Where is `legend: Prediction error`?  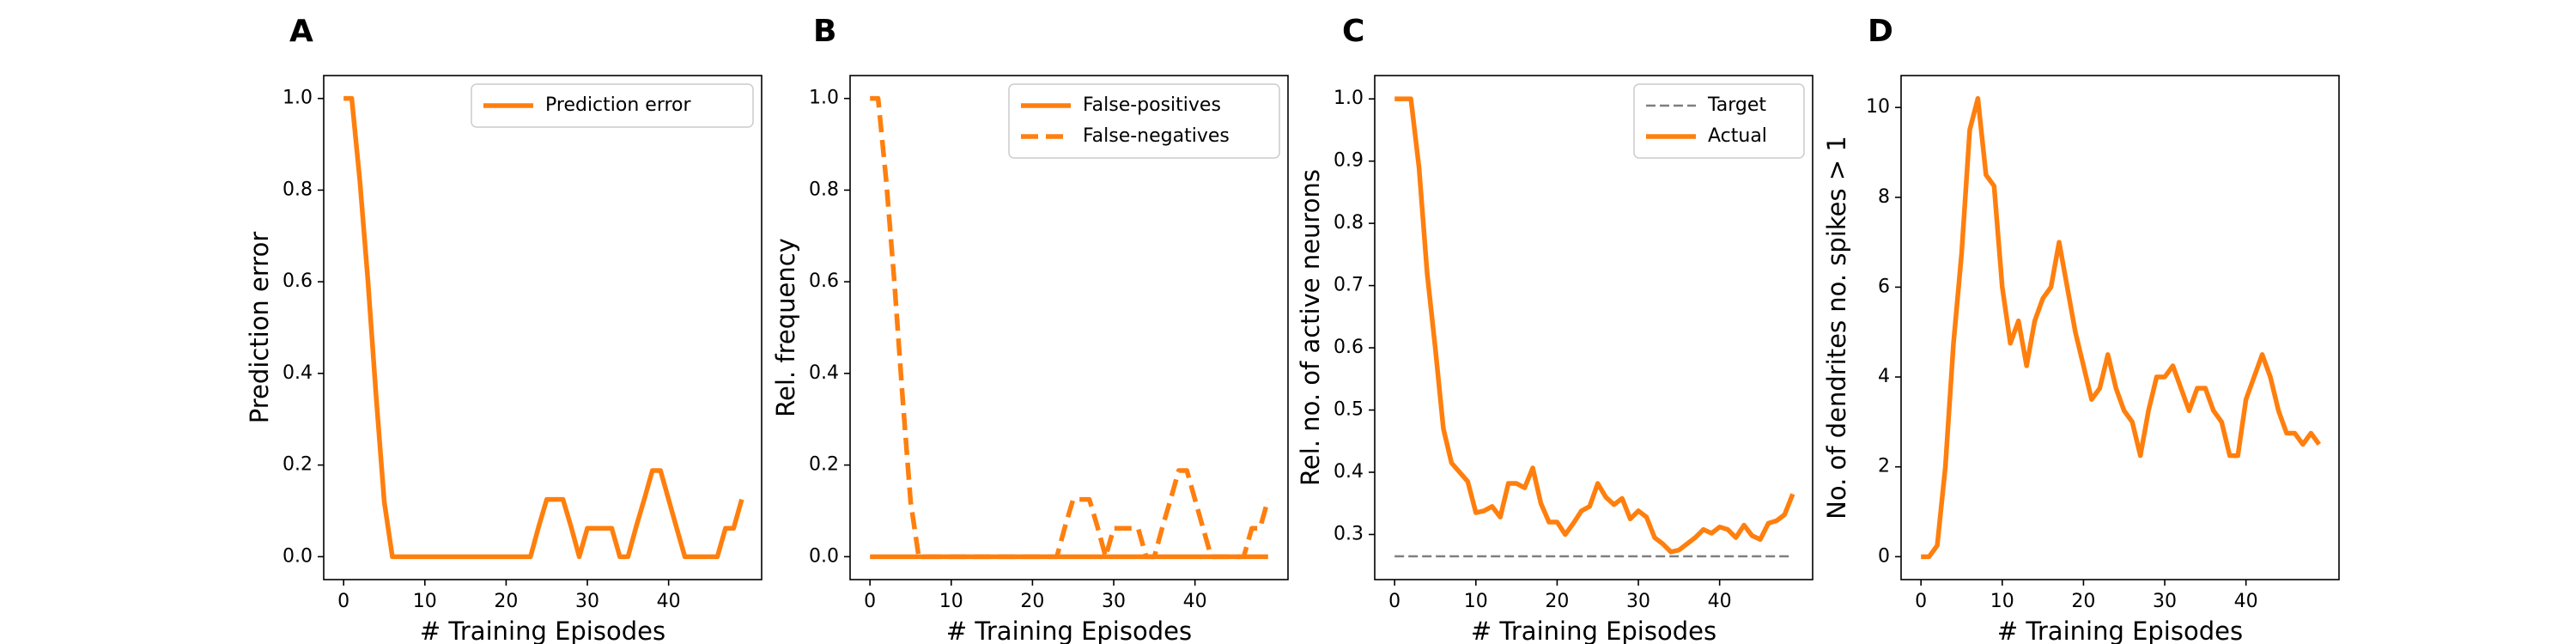 legend: Prediction error is located at coordinates (612, 106).